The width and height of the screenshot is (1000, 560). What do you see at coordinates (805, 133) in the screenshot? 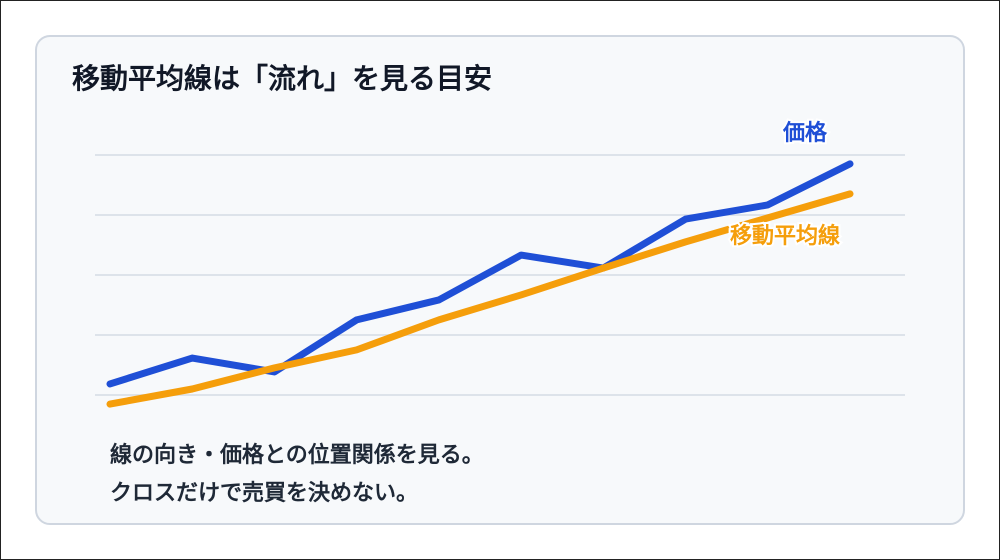
I see `series-label: 価格` at bounding box center [805, 133].